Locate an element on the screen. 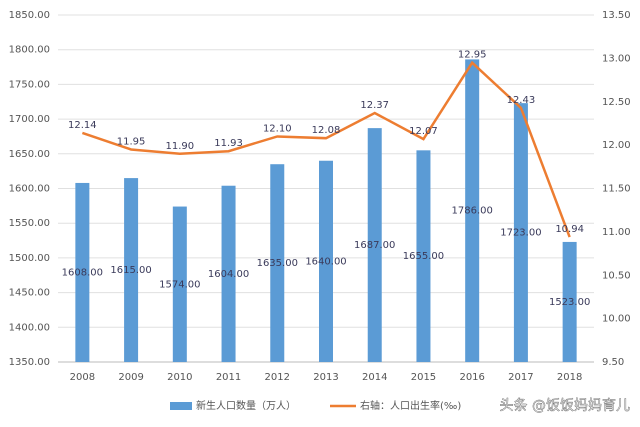 The image size is (640, 427). y2-tick-label: 11.50 is located at coordinates (616, 189).